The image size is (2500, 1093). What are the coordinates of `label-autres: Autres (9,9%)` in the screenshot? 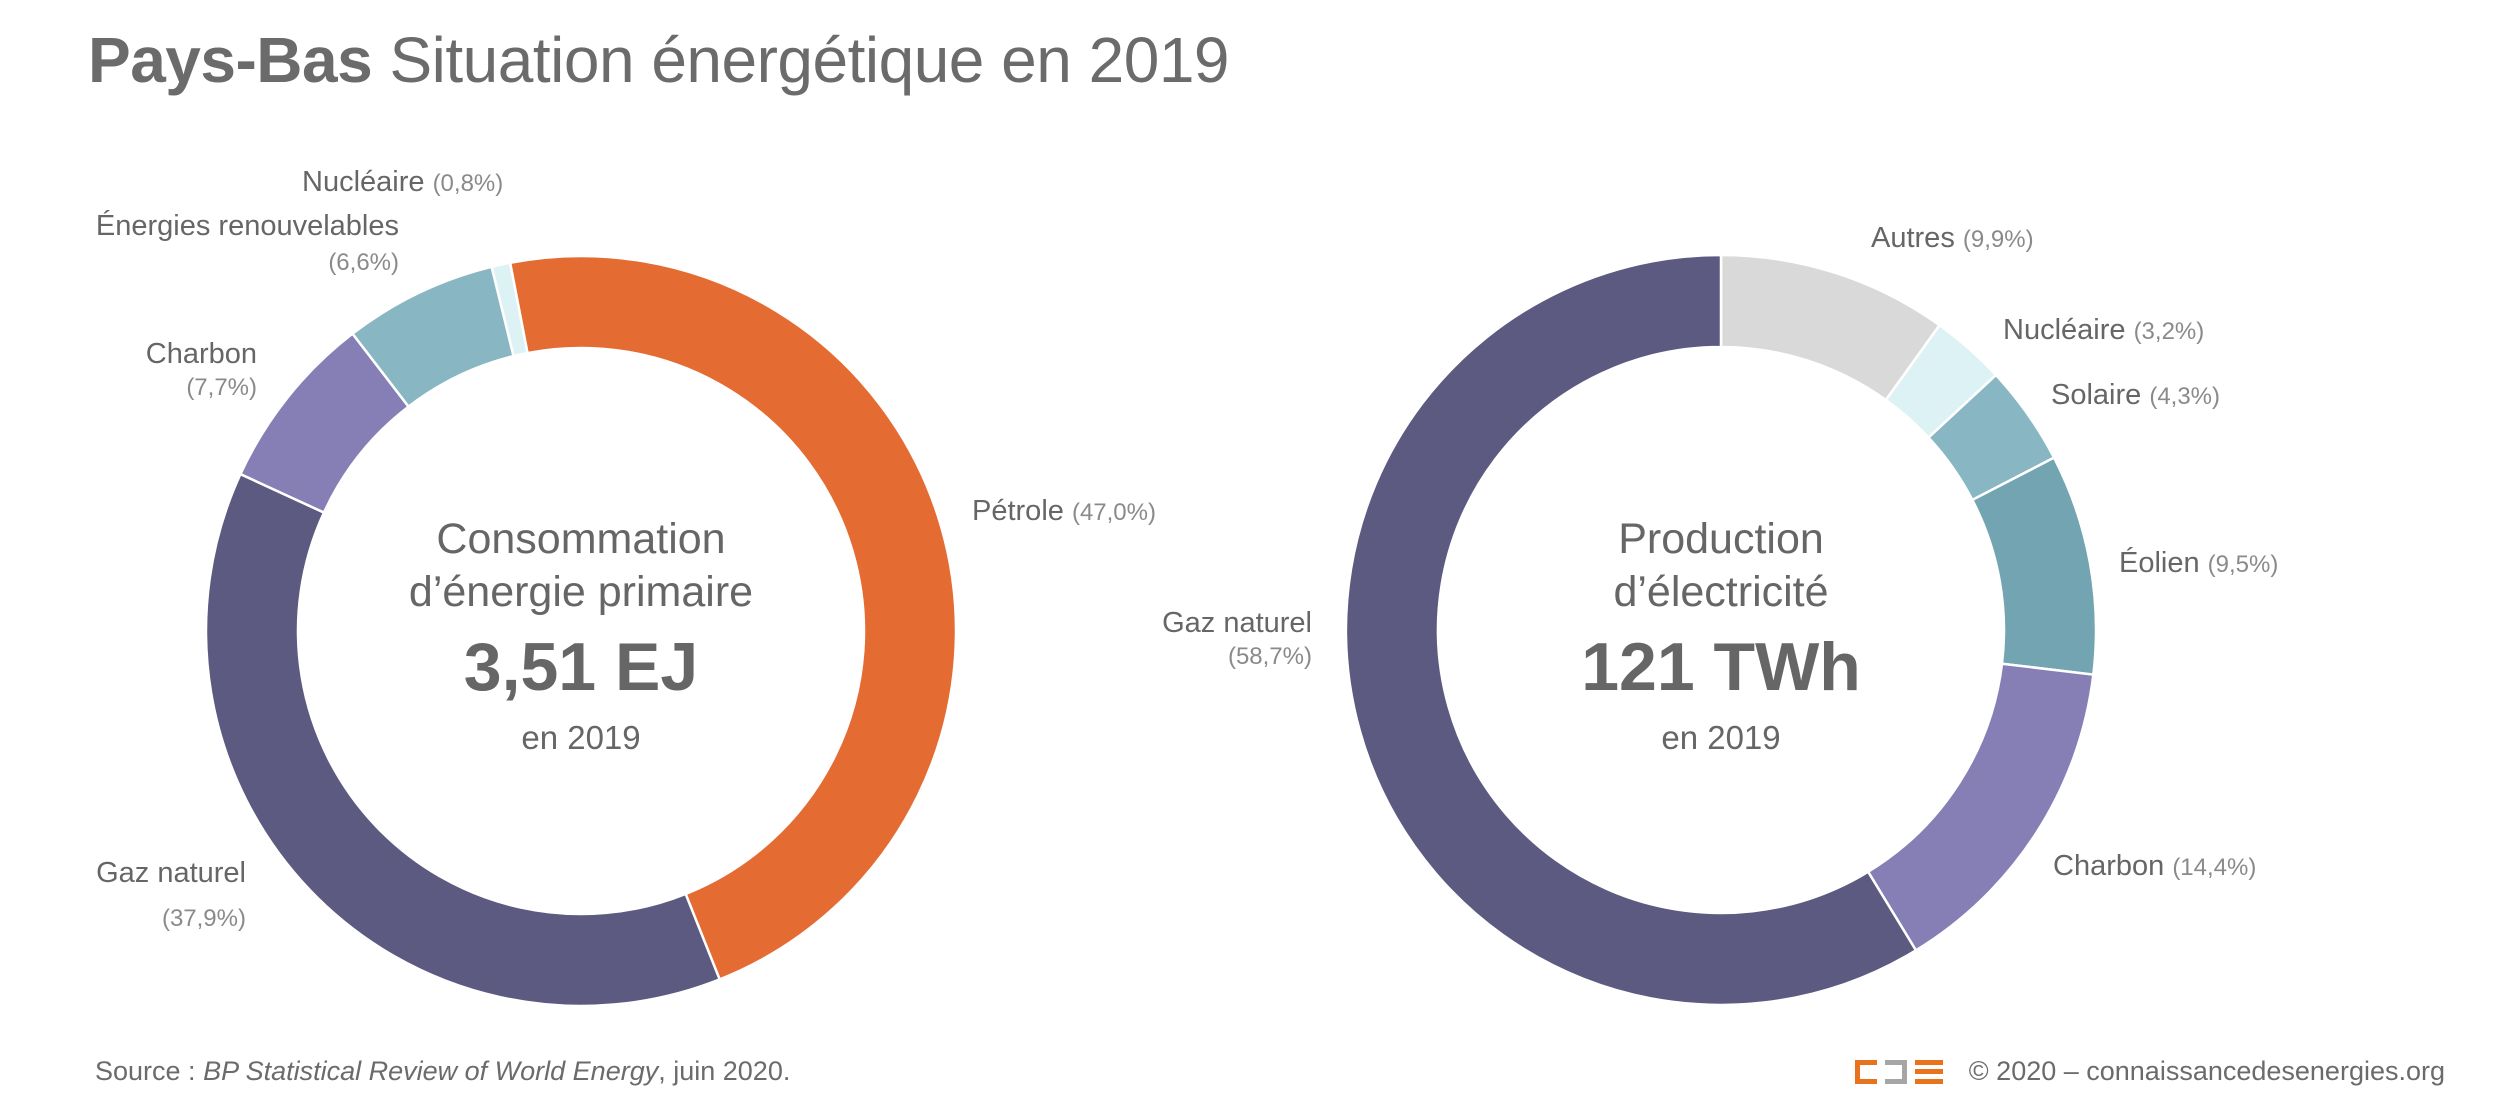 It's located at (1952, 238).